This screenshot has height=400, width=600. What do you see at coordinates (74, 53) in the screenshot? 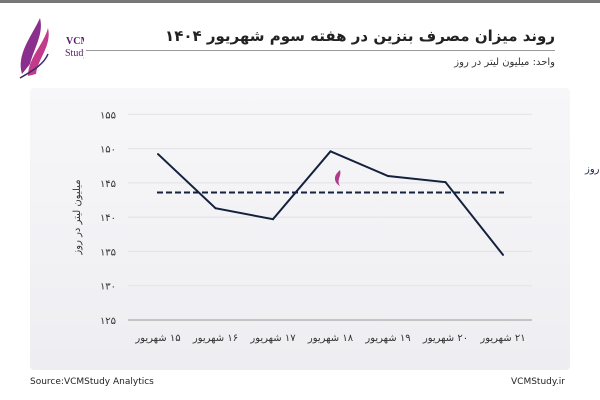
I see `svg-text: Study` at bounding box center [74, 53].